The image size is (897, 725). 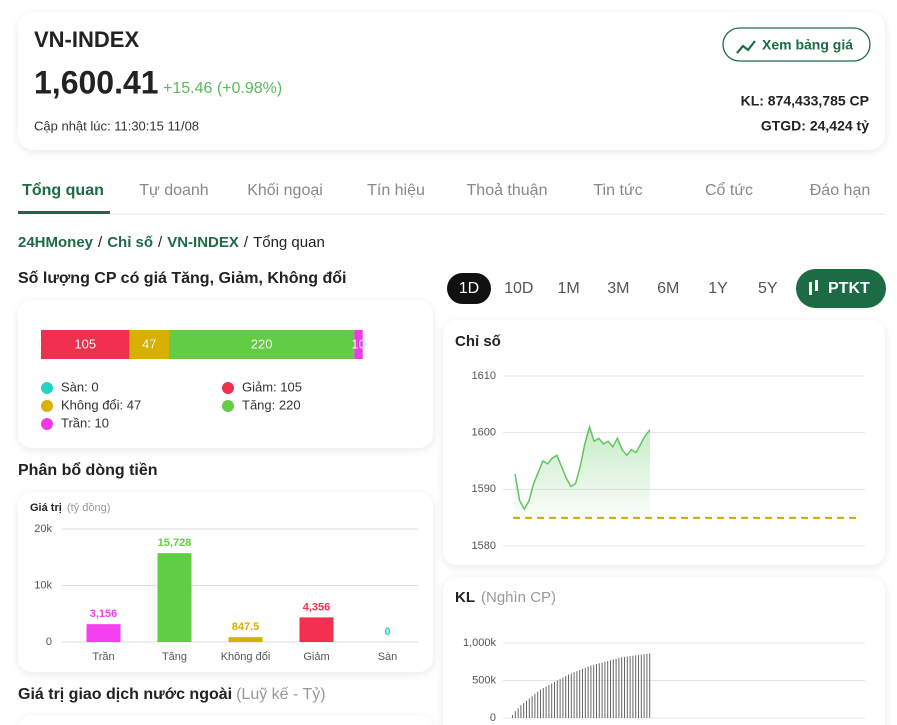 I want to click on crumb: 24HMoney, so click(x=56, y=242).